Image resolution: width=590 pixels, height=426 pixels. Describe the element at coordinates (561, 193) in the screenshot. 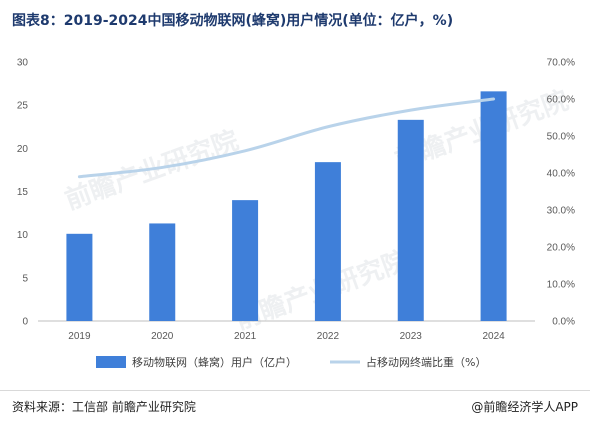

I see `right-axis: 0.0% 10.0% 20.0% 30.0% 40.0% 50.0% 60.0% 70.0%` at that location.